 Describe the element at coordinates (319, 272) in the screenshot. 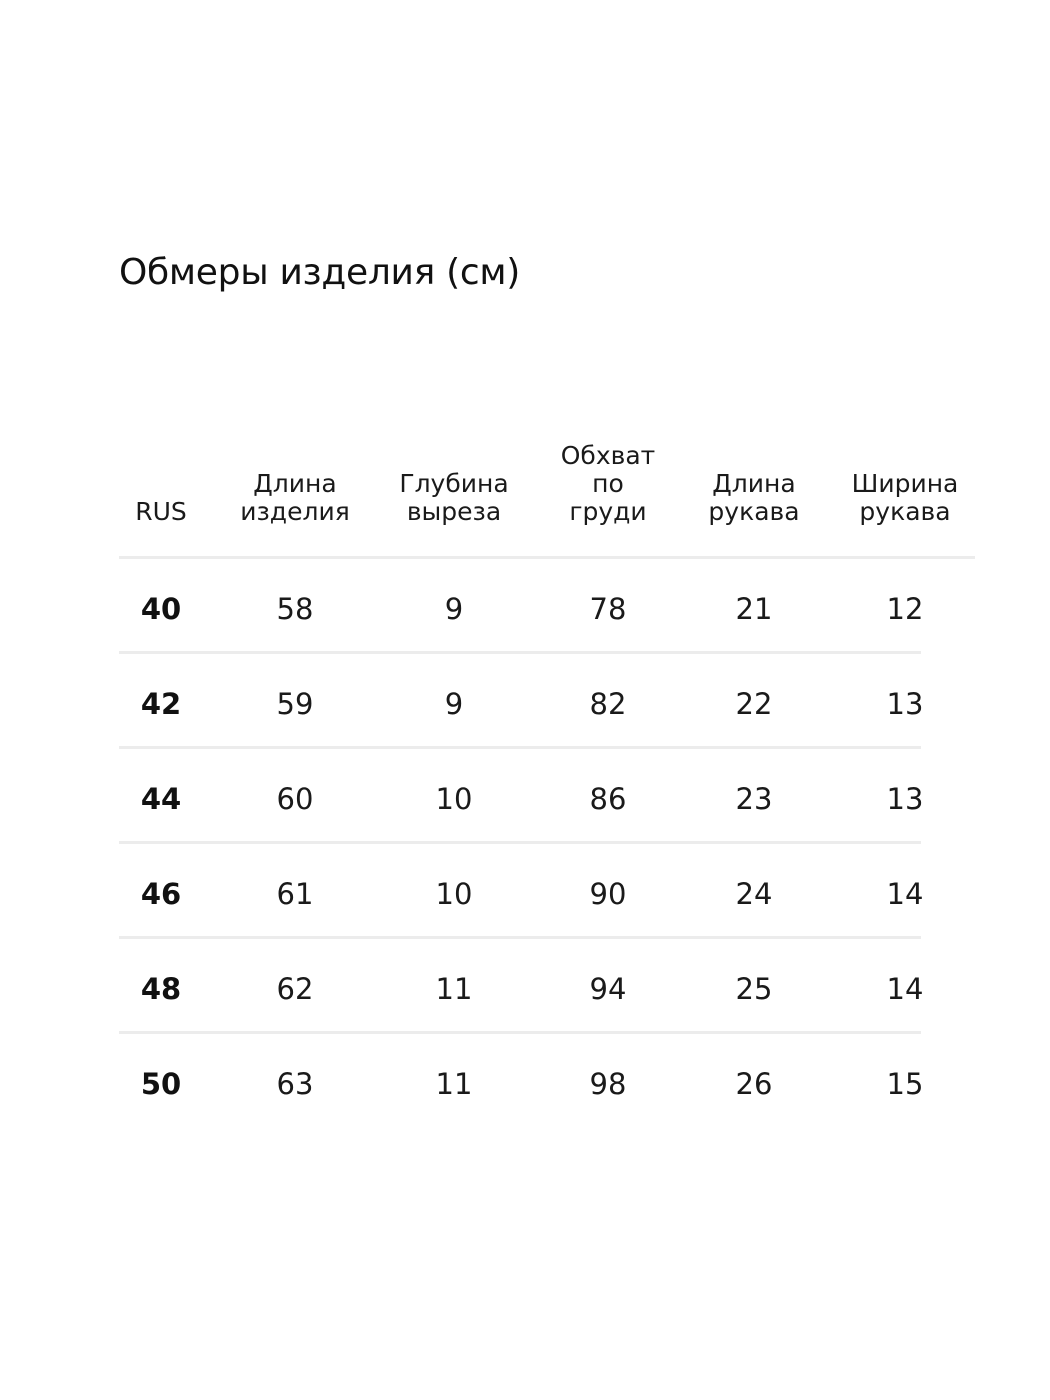

I see `page-title: Обмеры изделия (см)` at that location.